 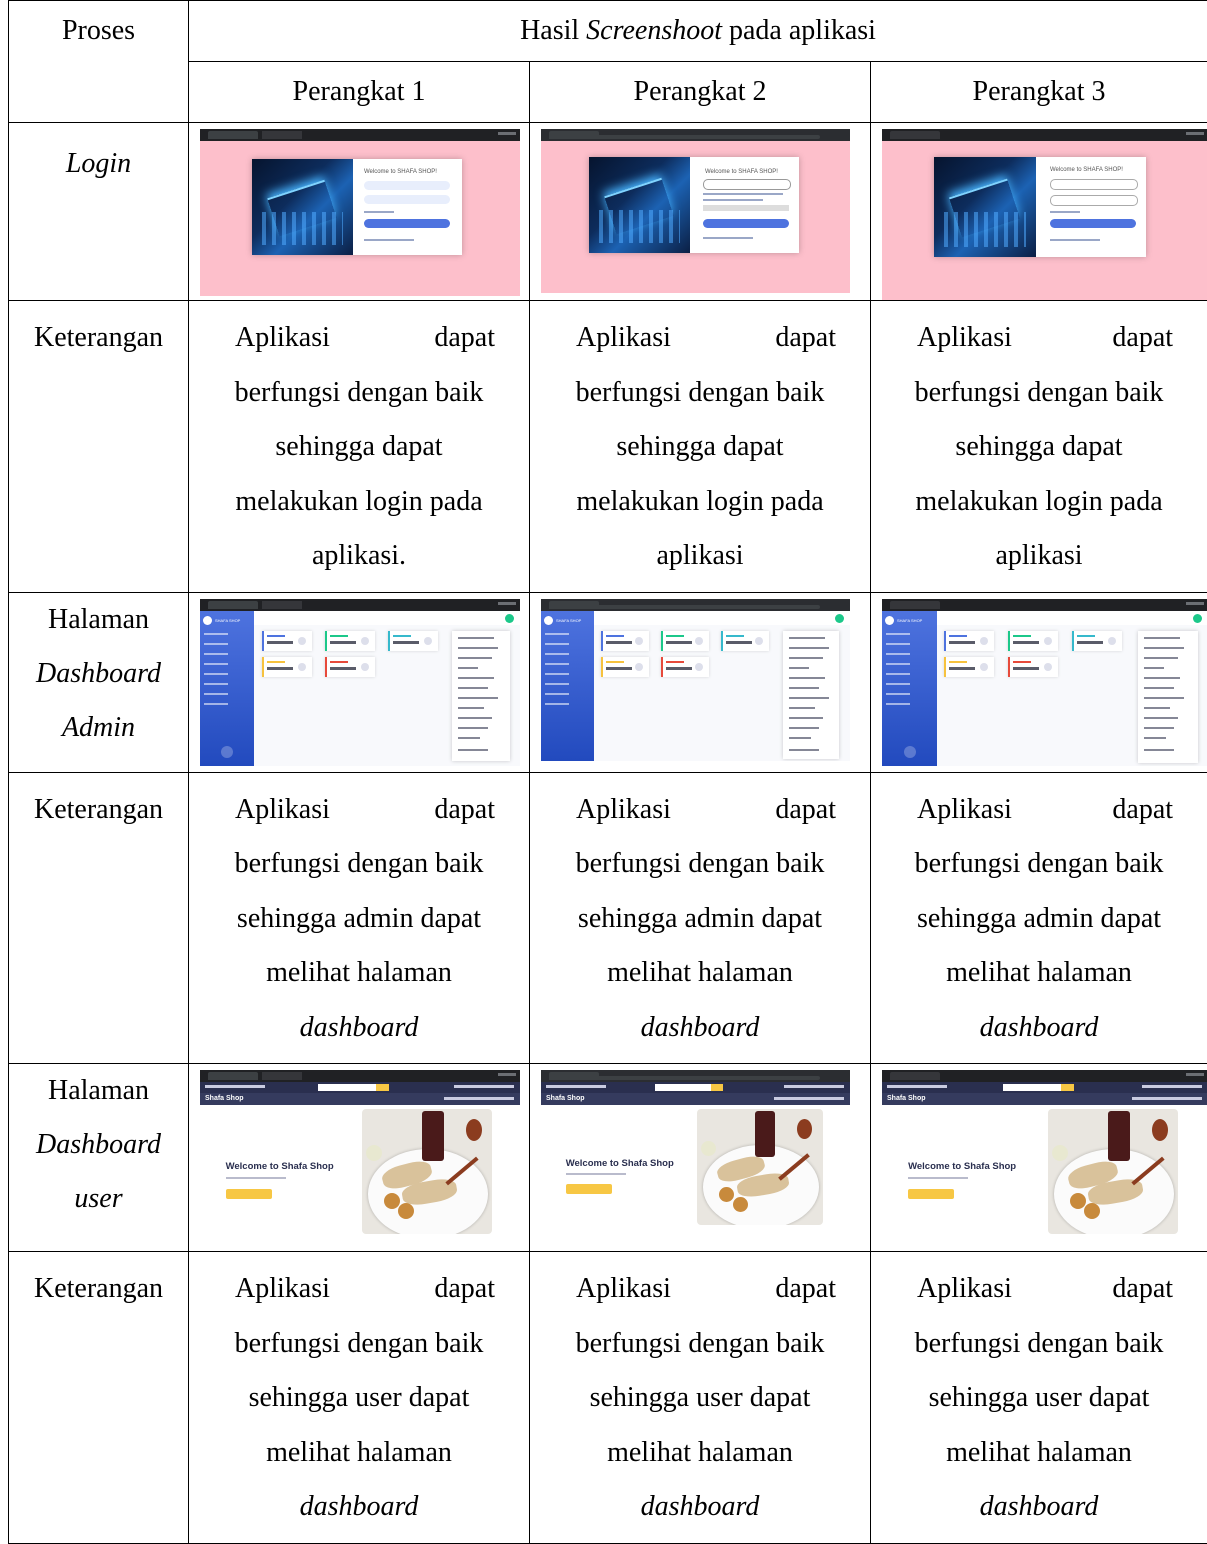 What do you see at coordinates (99, 62) in the screenshot?
I see `header-proses: Proses` at bounding box center [99, 62].